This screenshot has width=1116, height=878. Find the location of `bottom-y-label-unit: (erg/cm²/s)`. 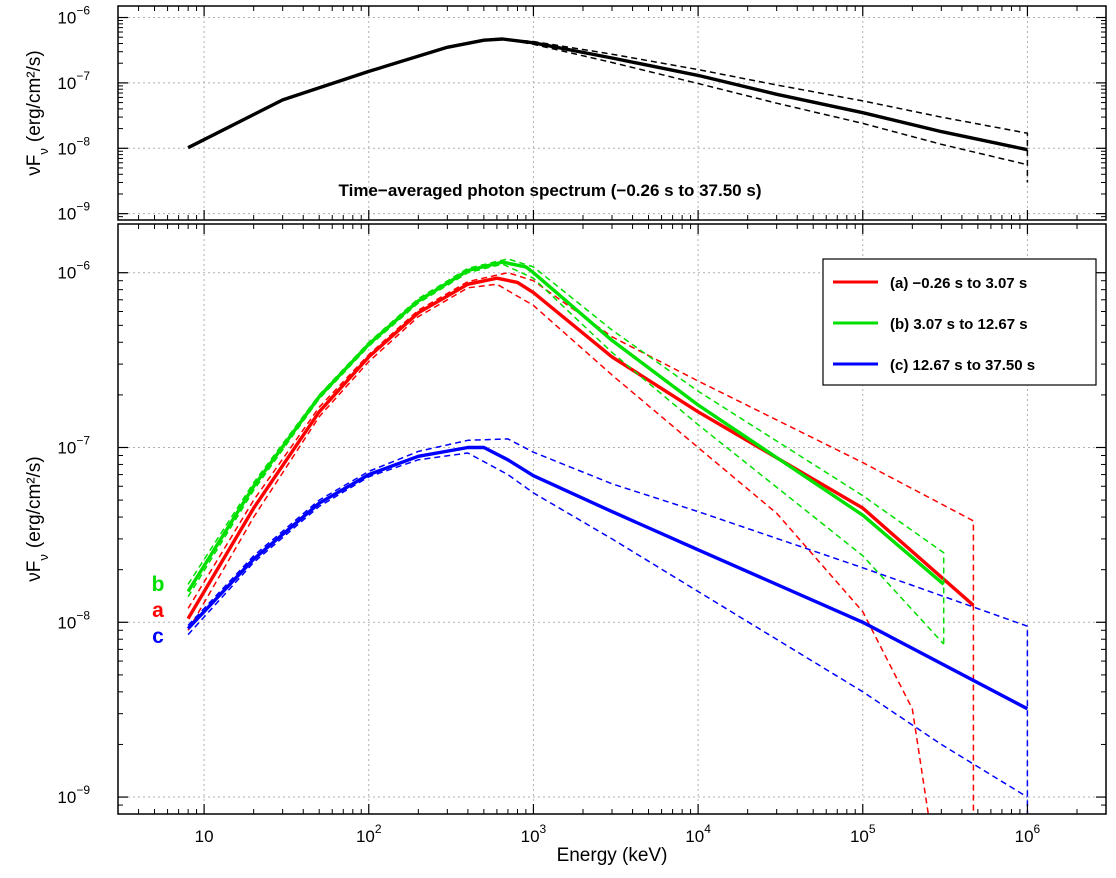

bottom-y-label-unit: (erg/cm²/s) is located at coordinates (34, 502).